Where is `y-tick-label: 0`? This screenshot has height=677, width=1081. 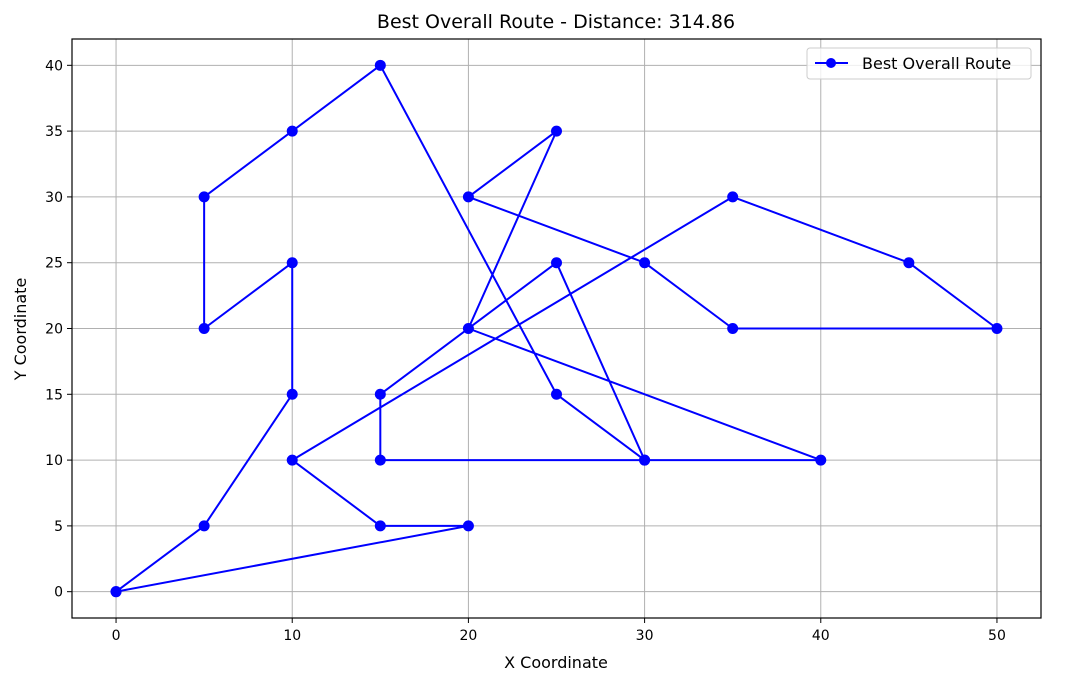
y-tick-label: 0 is located at coordinates (58, 593).